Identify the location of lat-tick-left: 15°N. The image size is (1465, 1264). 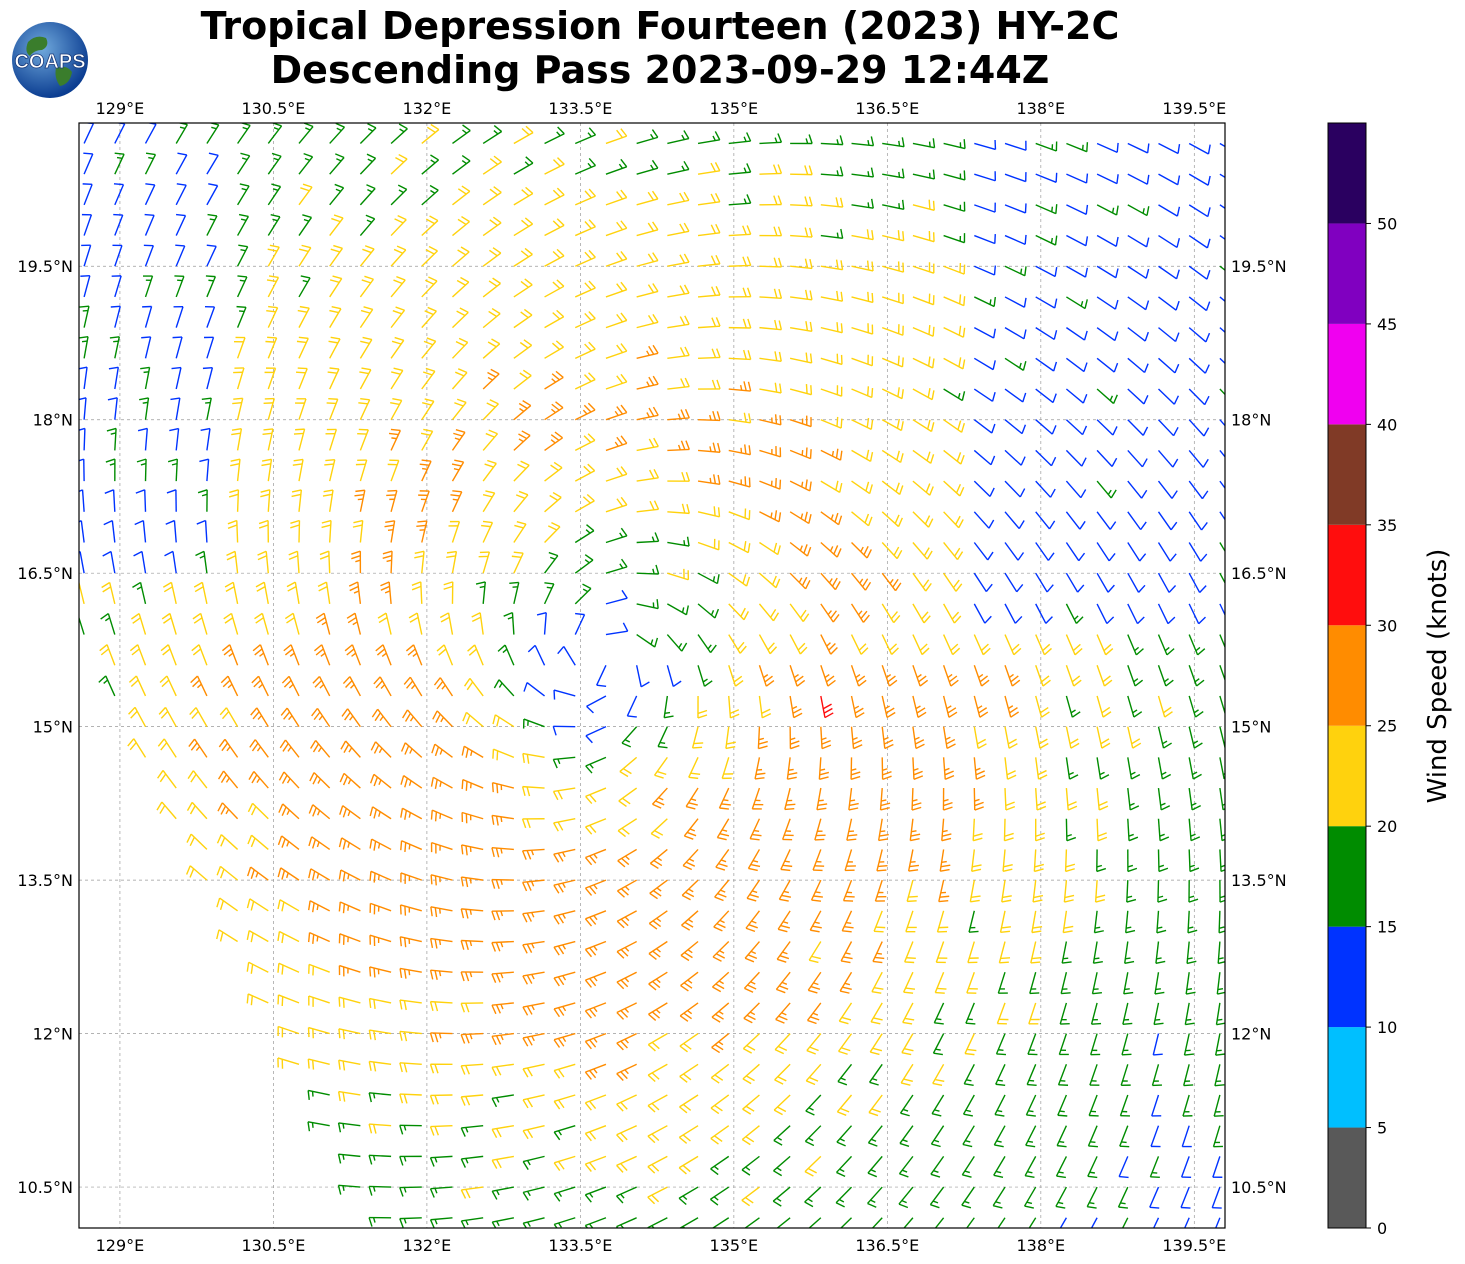
(53, 727).